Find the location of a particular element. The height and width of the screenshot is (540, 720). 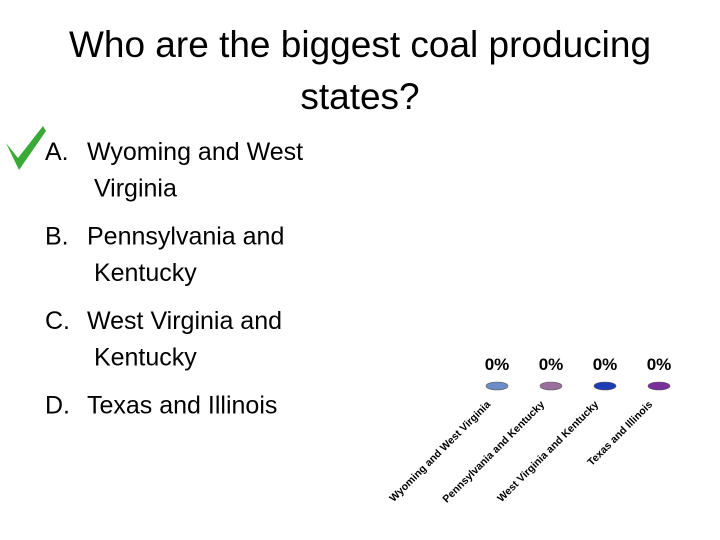

category-label: Pennsylvania and Kentucky is located at coordinates (493, 452).